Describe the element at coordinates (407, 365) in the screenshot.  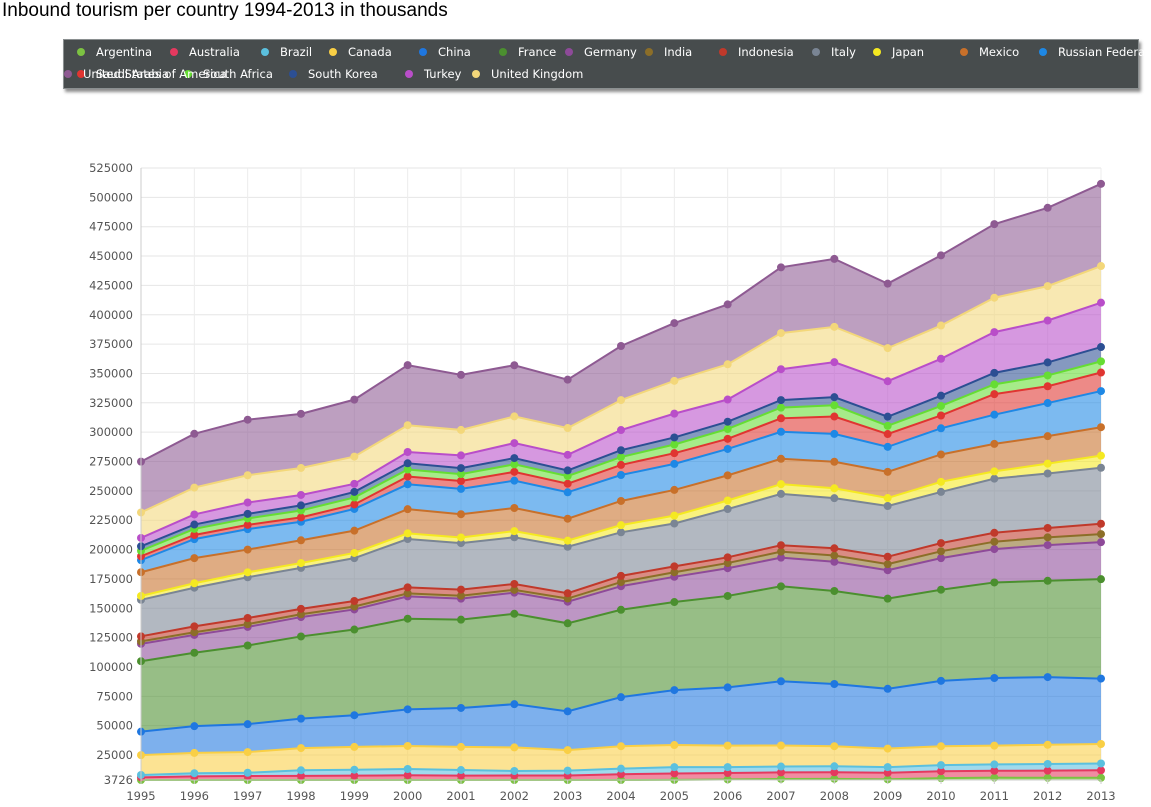
I see `point-united-states-of-america` at that location.